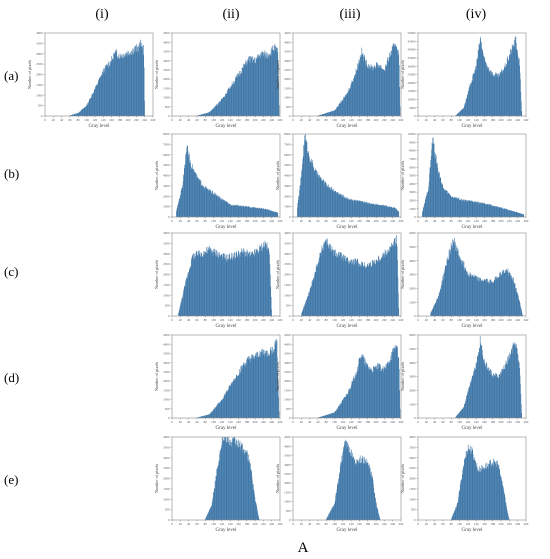 This screenshot has height=559, width=550. Describe the element at coordinates (287, 390) in the screenshot. I see `y-tick-label: 1500` at that location.